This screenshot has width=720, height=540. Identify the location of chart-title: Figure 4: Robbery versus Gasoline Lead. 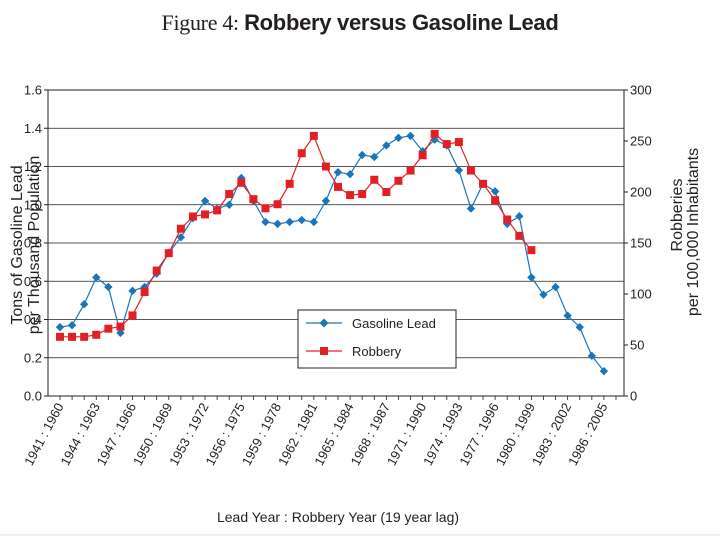
(360, 23).